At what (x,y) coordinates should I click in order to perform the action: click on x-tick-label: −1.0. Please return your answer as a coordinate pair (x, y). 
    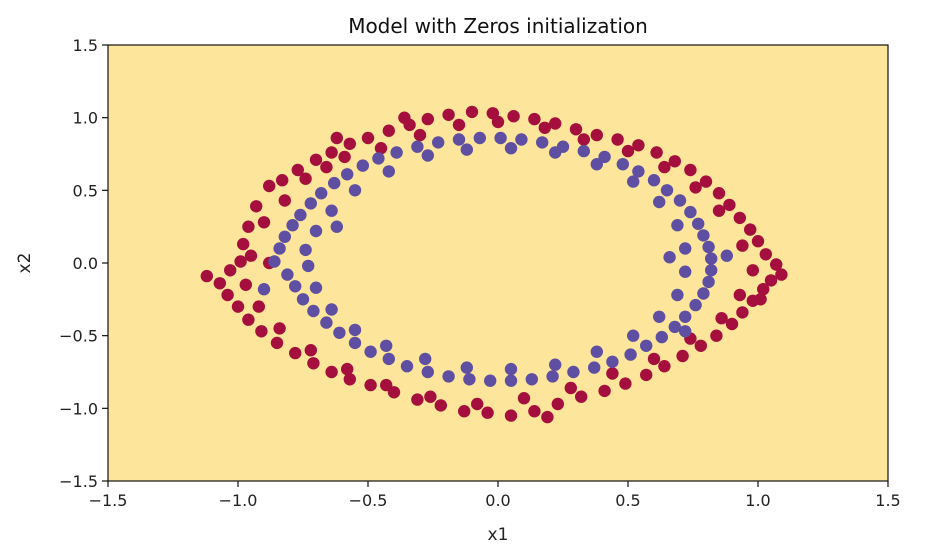
    Looking at the image, I should click on (238, 500).